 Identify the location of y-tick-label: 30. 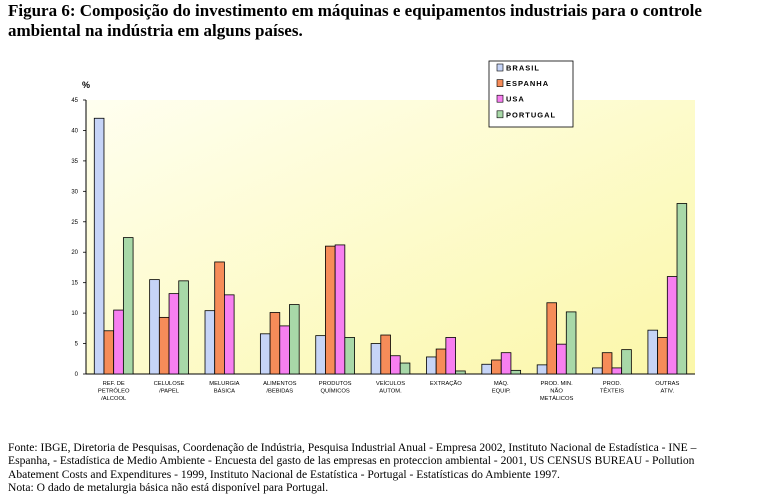
(74, 192).